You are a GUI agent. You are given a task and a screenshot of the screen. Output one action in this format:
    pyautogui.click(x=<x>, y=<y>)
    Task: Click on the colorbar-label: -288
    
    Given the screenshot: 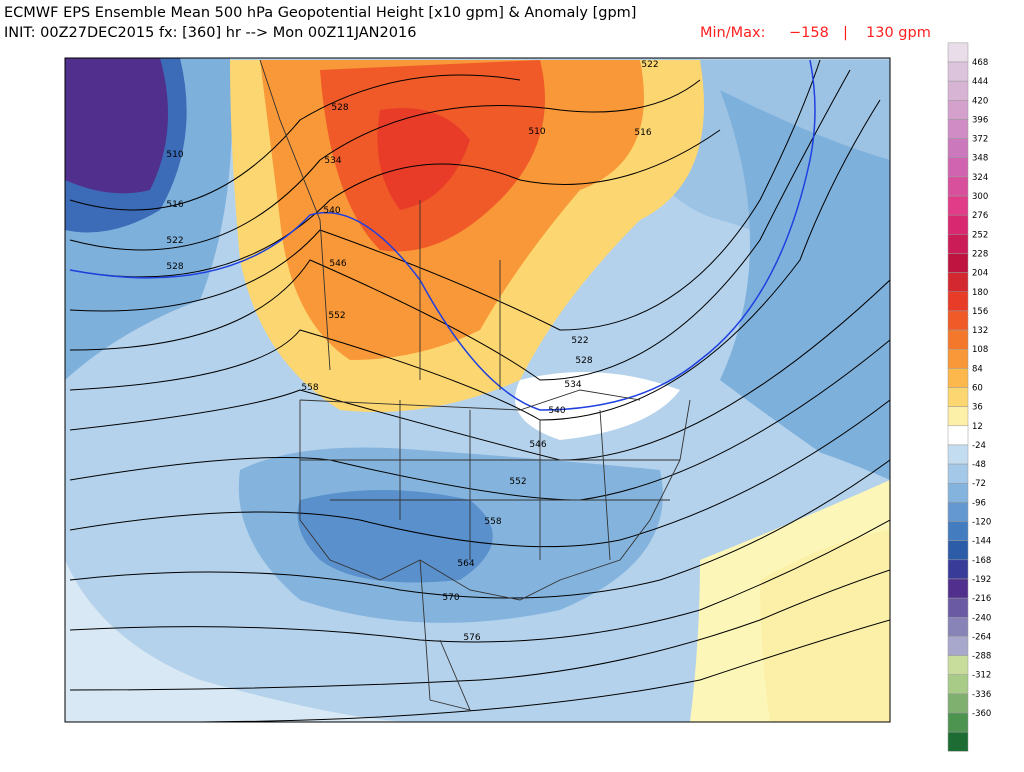 What is the action you would take?
    pyautogui.click(x=981, y=657)
    